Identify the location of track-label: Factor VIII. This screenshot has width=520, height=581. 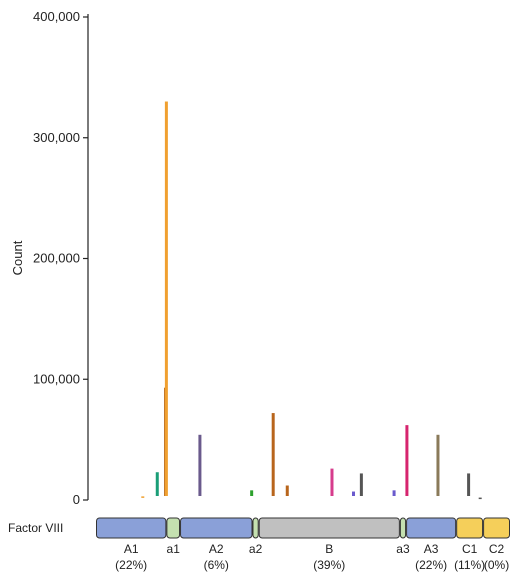
(35, 528).